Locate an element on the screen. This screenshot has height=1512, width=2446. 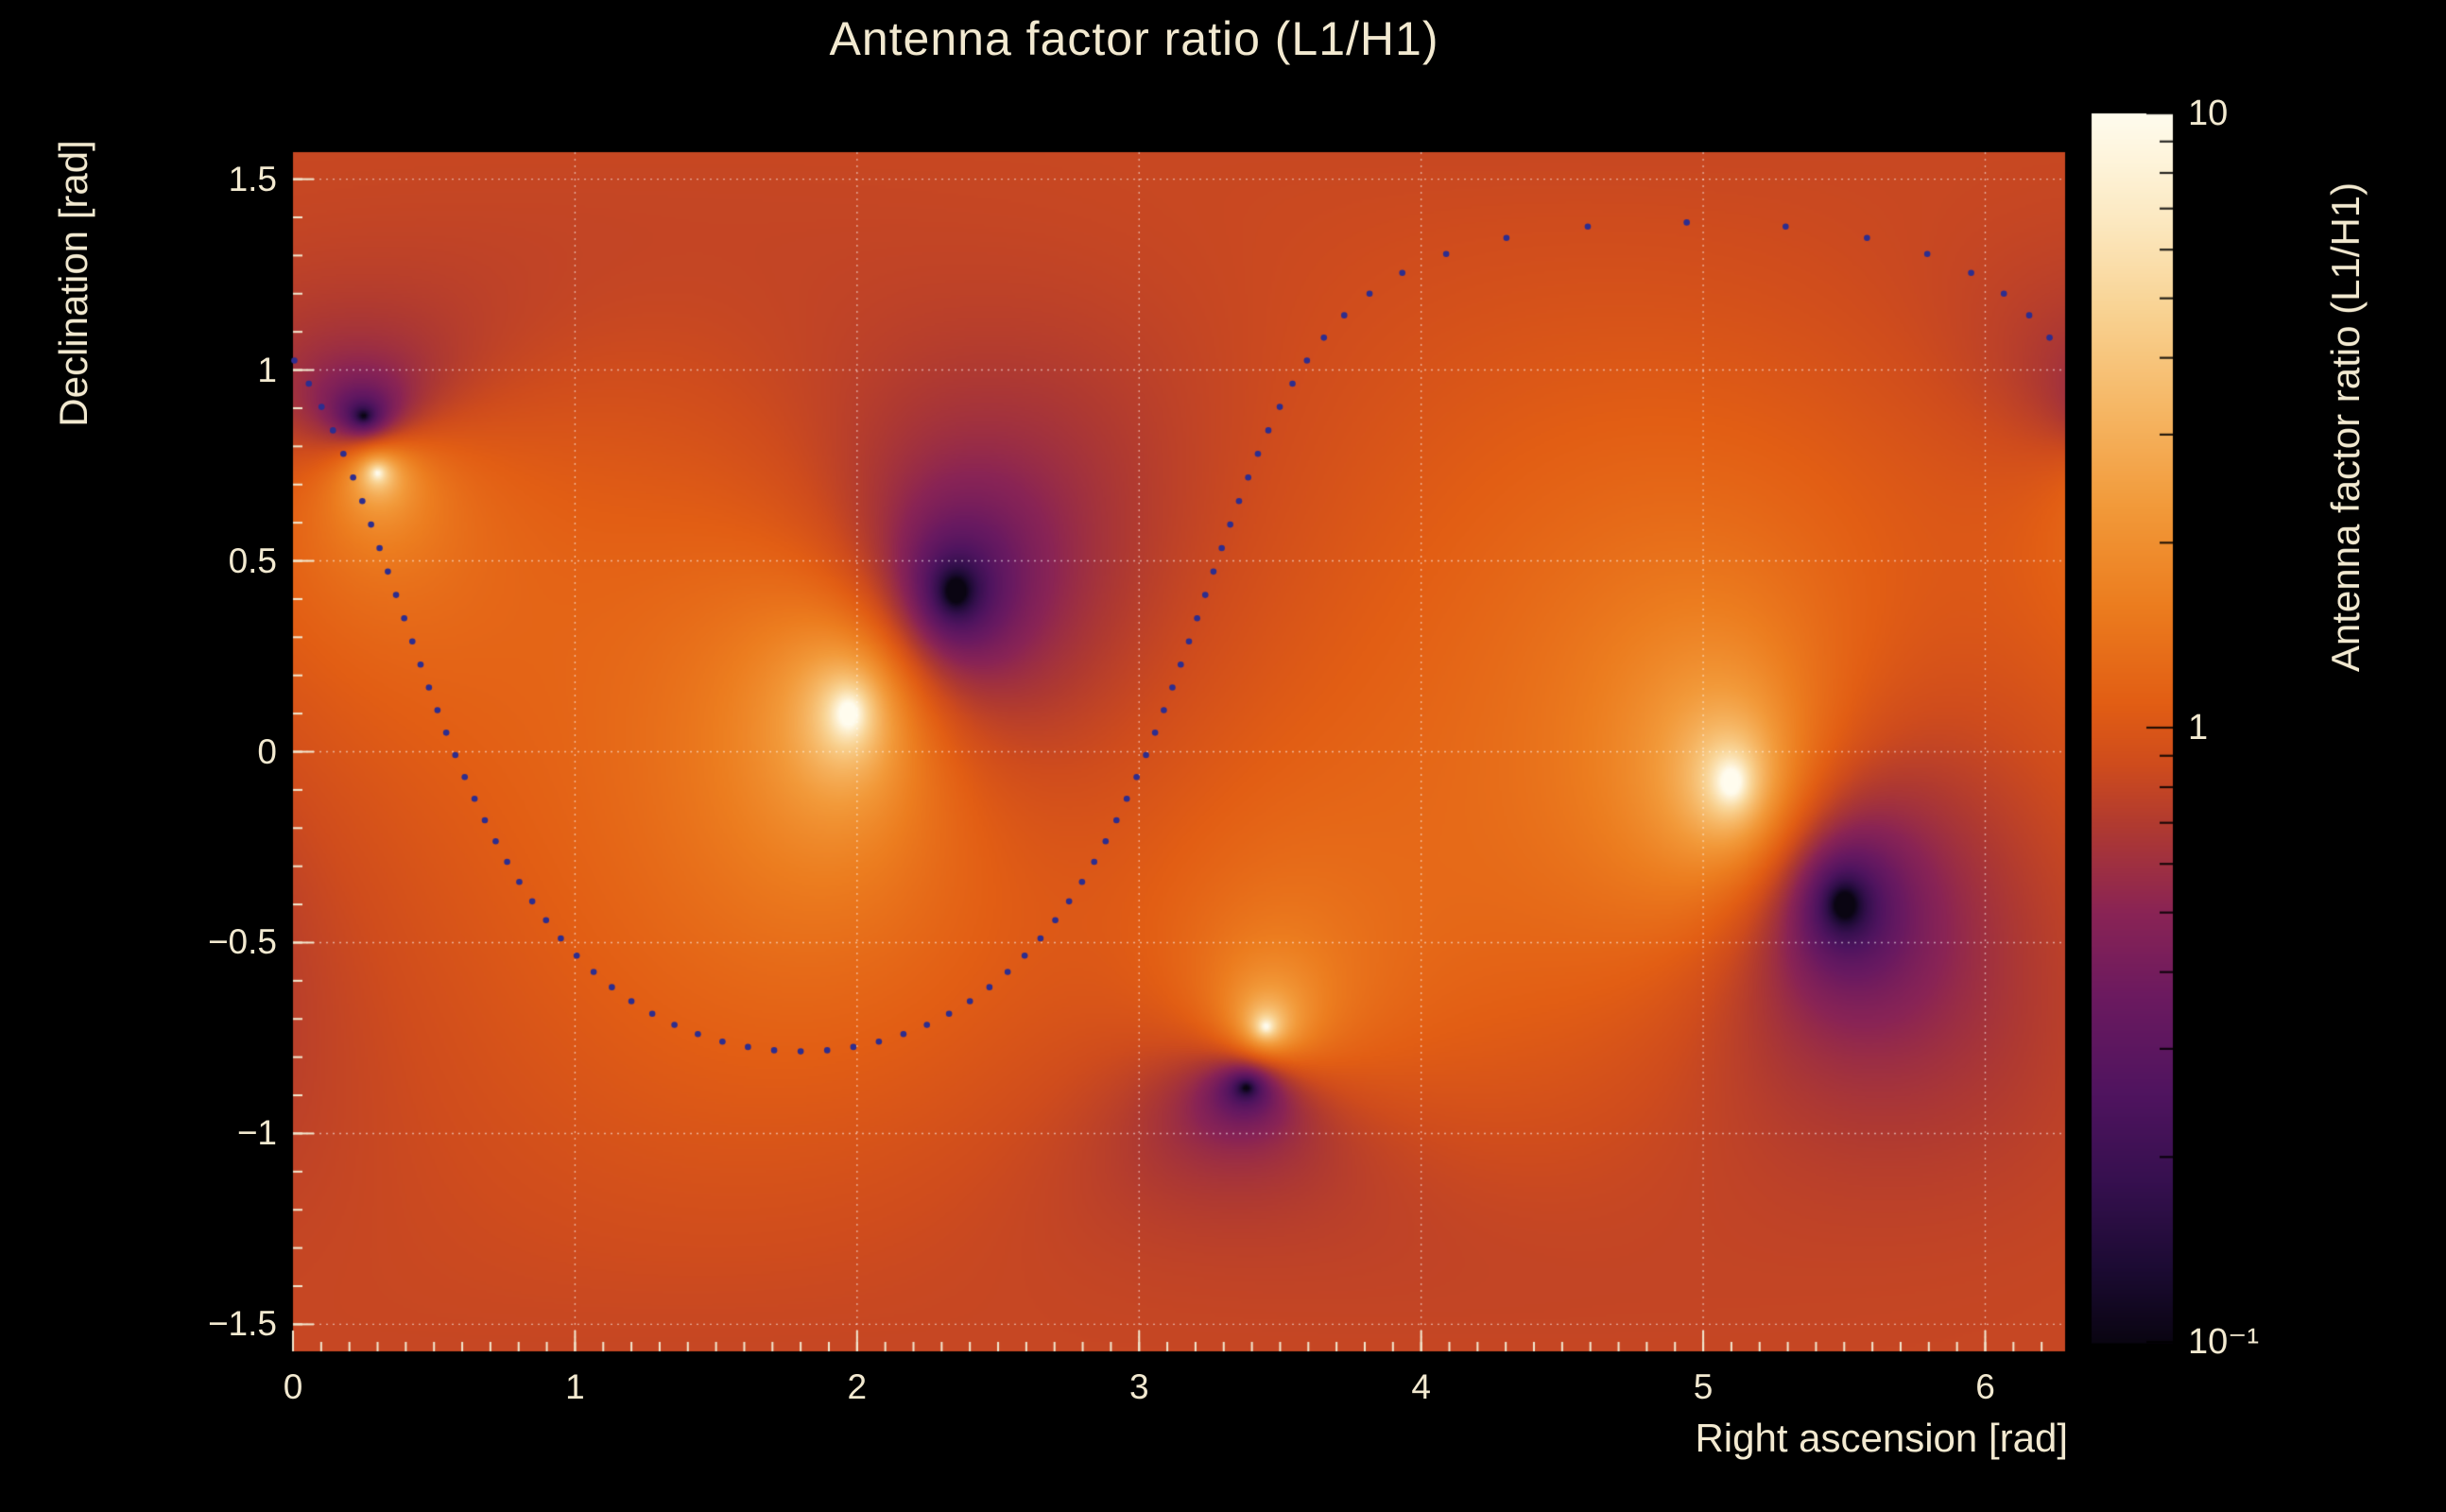
x-tick-label: 3 is located at coordinates (1138, 1386).